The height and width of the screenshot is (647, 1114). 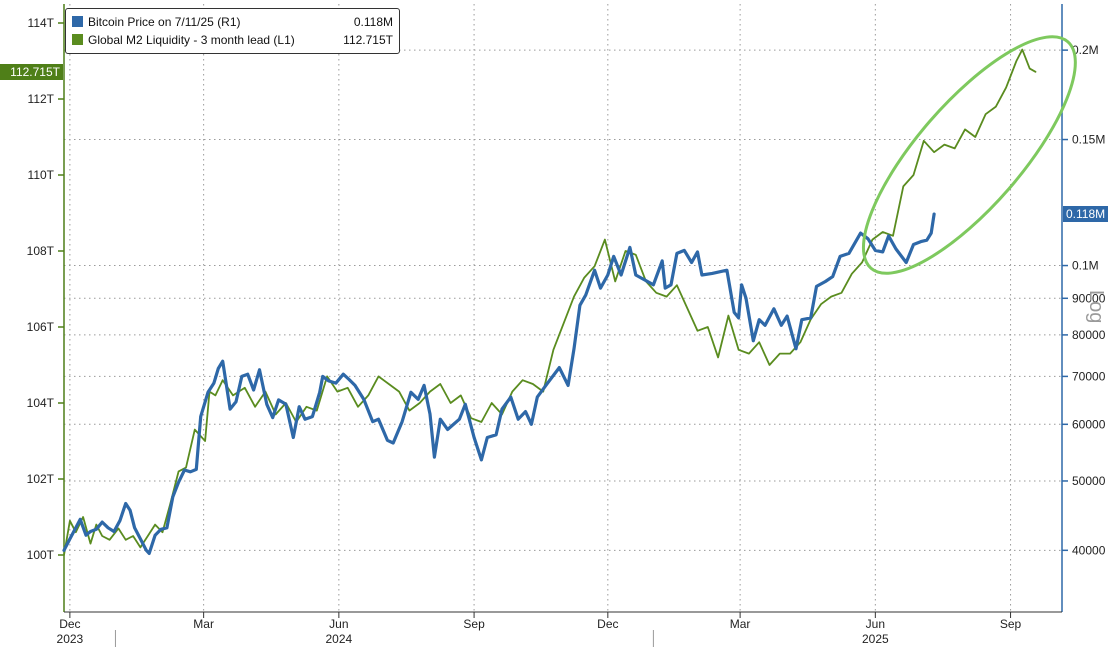 I want to click on right-axis-tick-label: 0.1M, so click(x=1085, y=266).